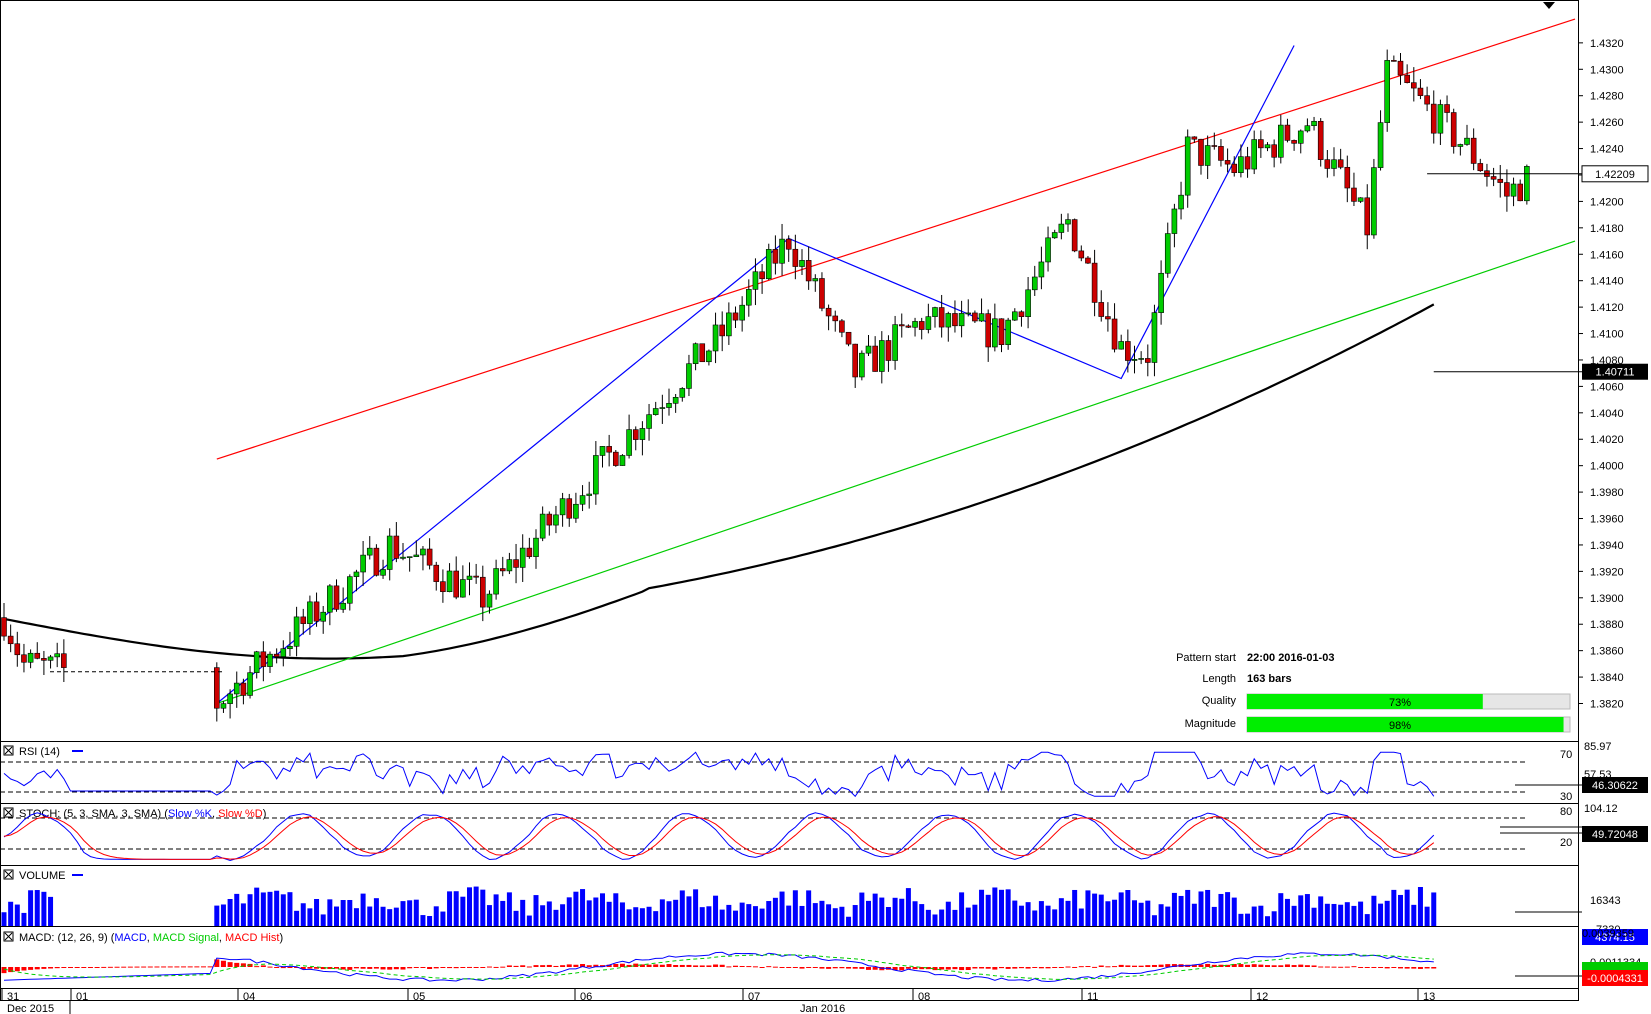 This screenshot has height=1014, width=1651. I want to click on price-tick-label: 1.3840, so click(1607, 678).